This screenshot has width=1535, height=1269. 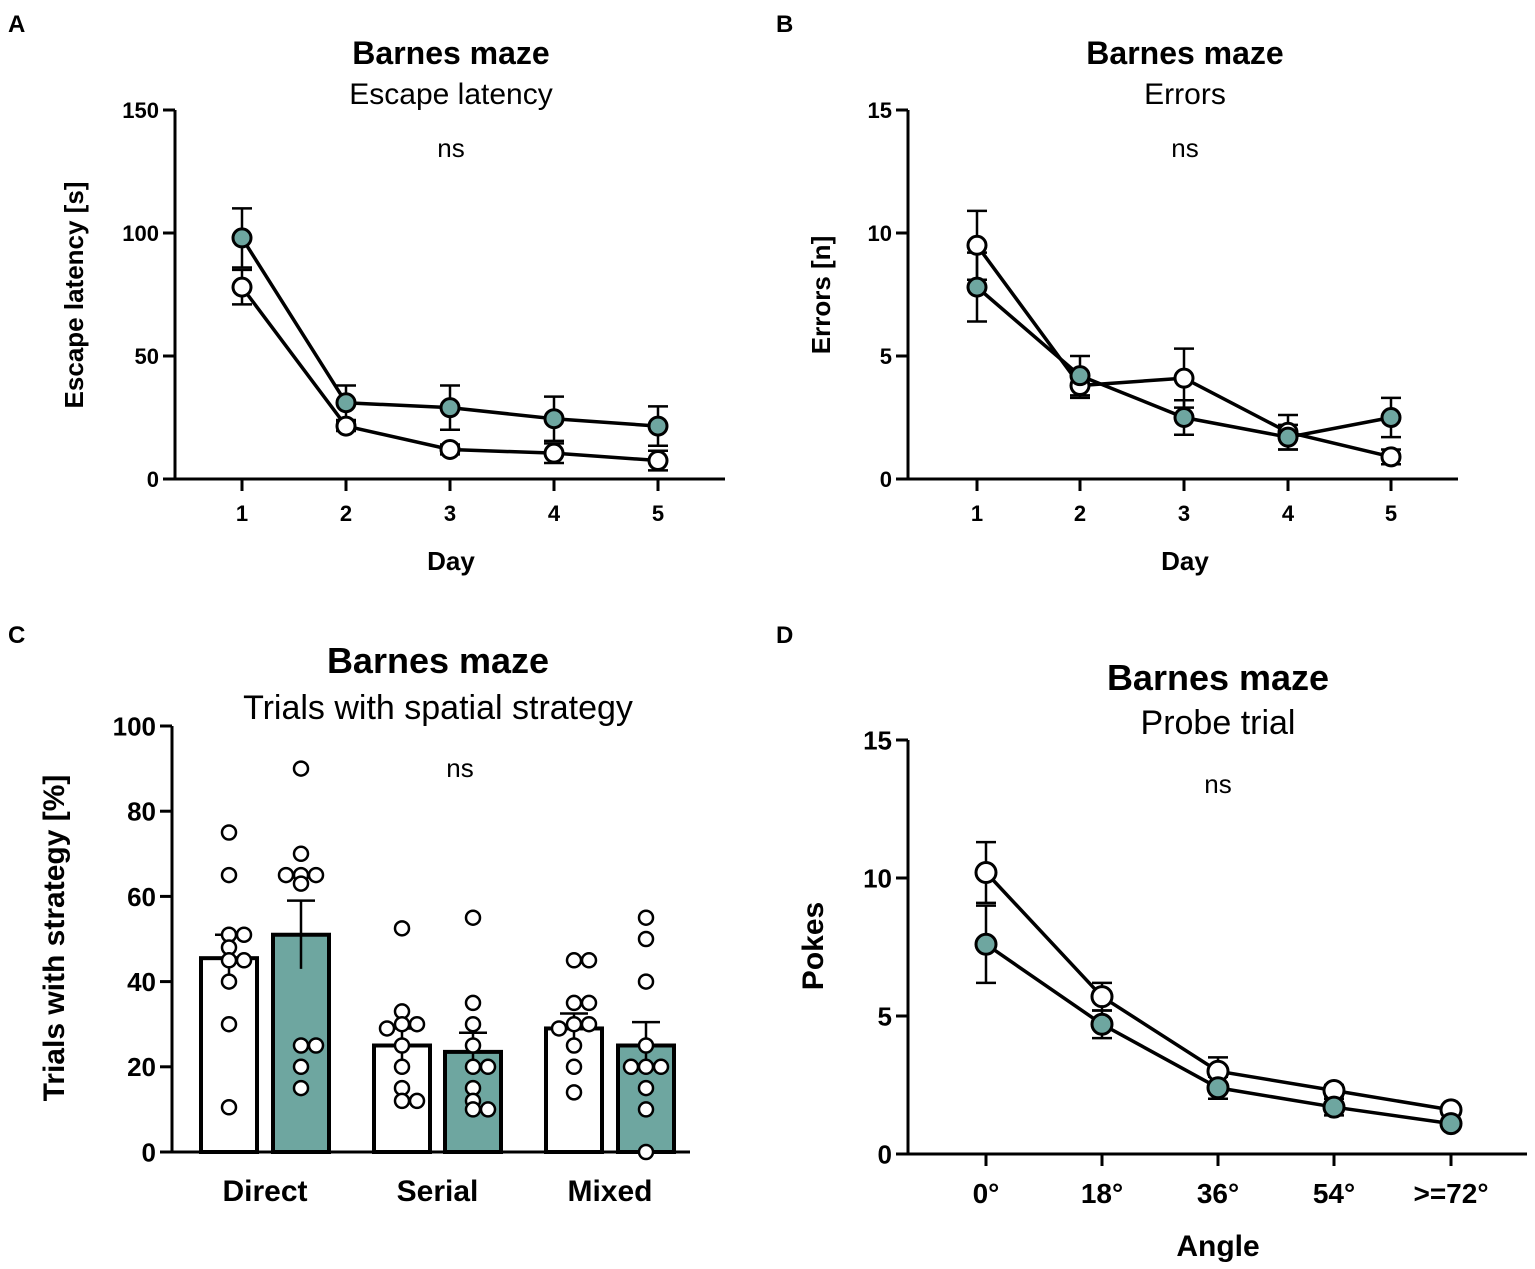 I want to click on x-category-label: Direct, so click(x=264, y=1191).